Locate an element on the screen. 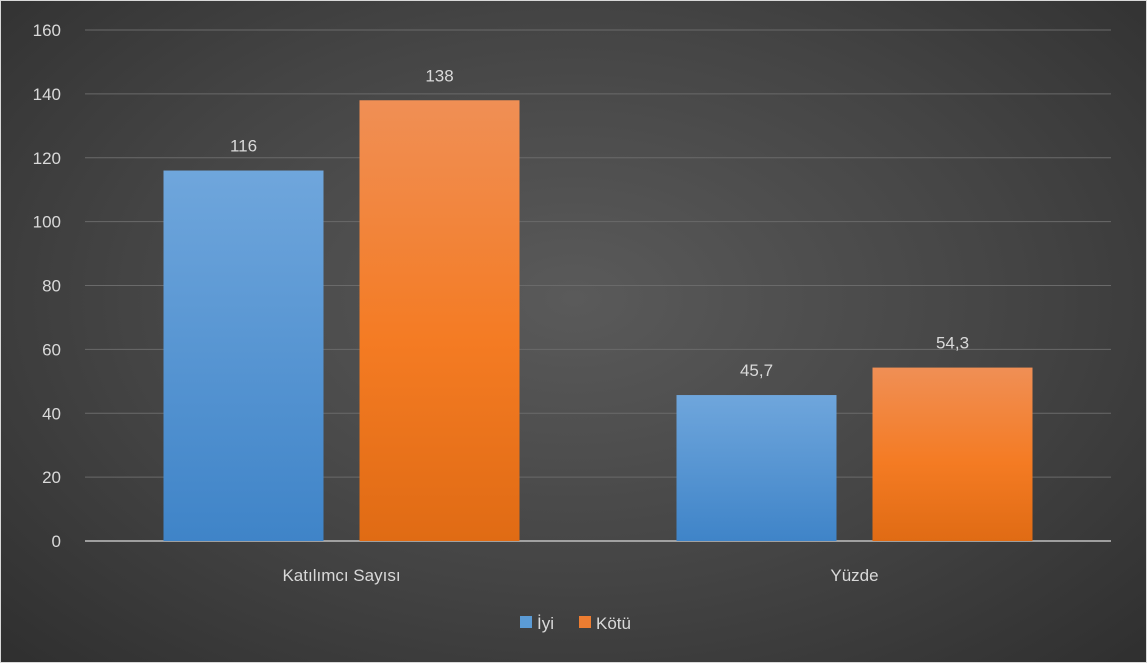 This screenshot has height=664, width=1147. legend-label: Kötü is located at coordinates (613, 623).